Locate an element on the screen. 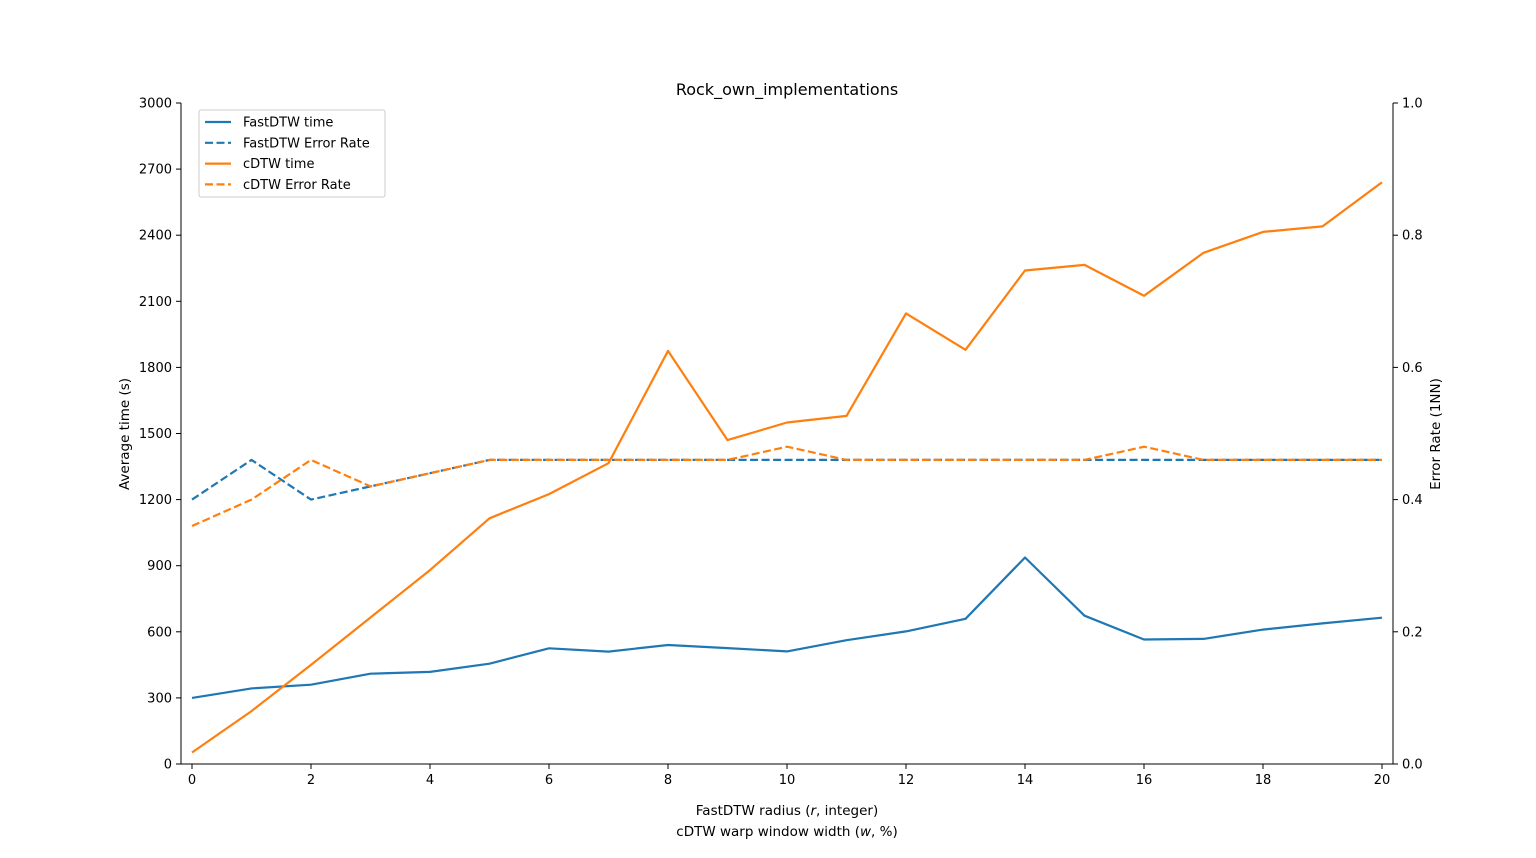 The height and width of the screenshot is (858, 1536). y-tick-label-right: 0.8 is located at coordinates (1412, 236).